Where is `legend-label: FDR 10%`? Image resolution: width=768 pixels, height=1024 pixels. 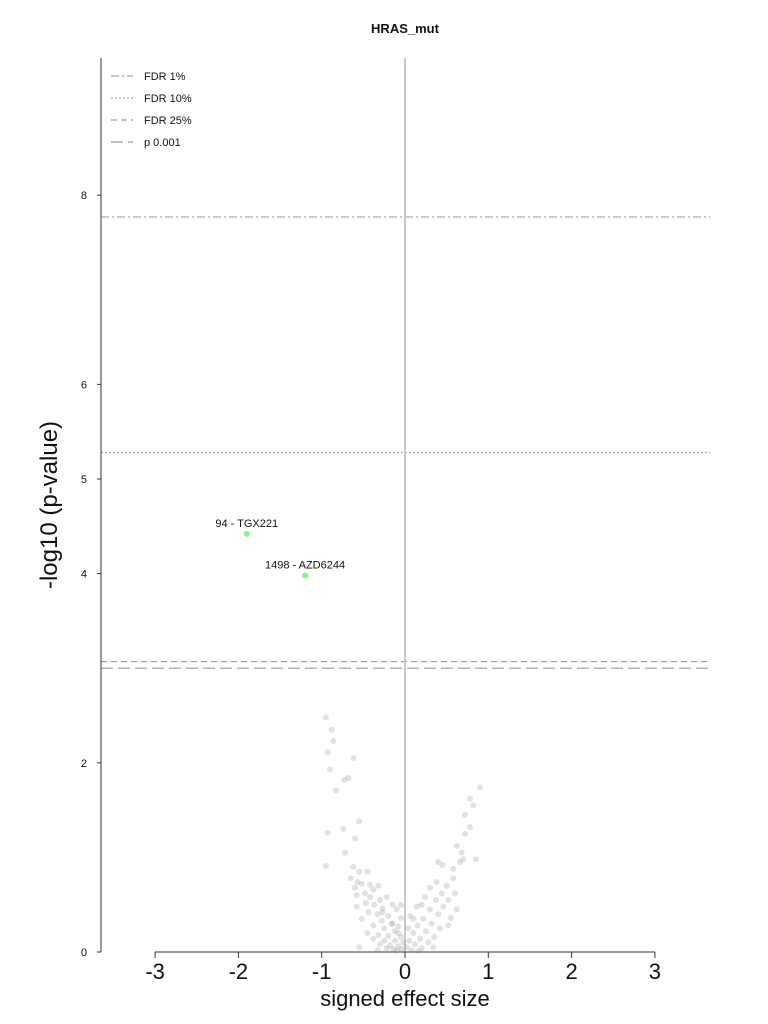 legend-label: FDR 10% is located at coordinates (168, 99).